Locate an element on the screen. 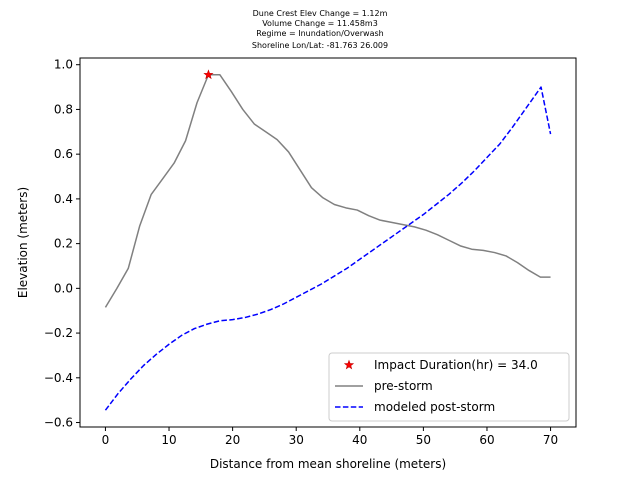 The image size is (640, 480). chart-title-line-2: Volume Change = 11.458m3 is located at coordinates (320, 23).